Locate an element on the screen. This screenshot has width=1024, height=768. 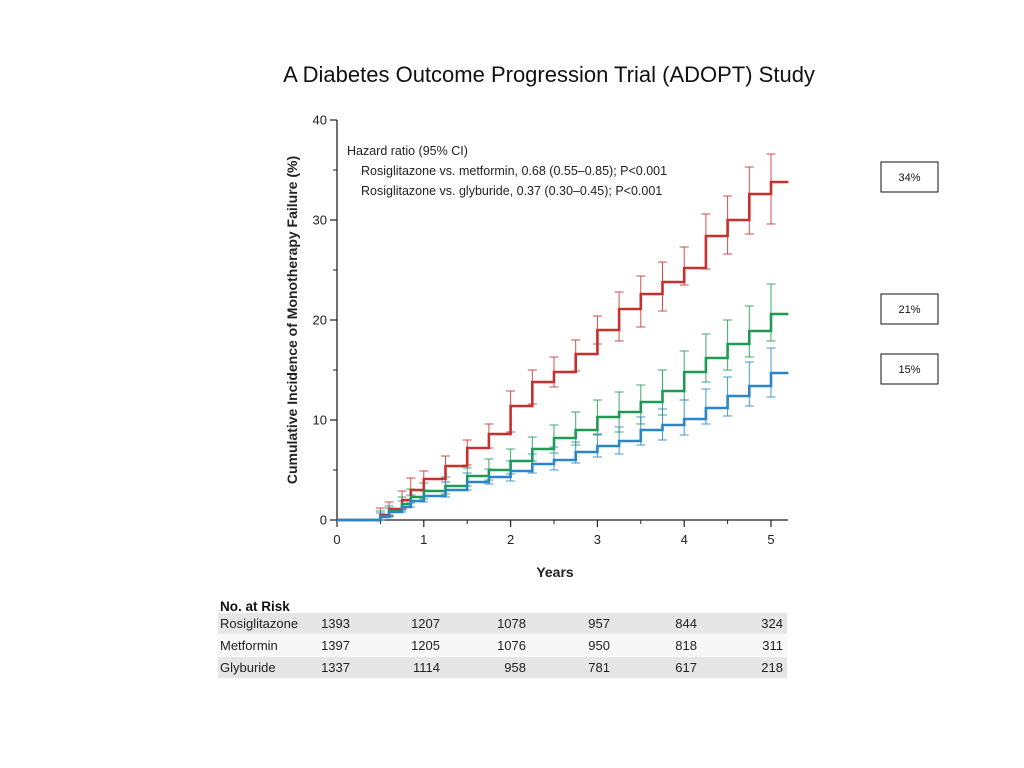
risk-cell: 1397 is located at coordinates (335, 645).